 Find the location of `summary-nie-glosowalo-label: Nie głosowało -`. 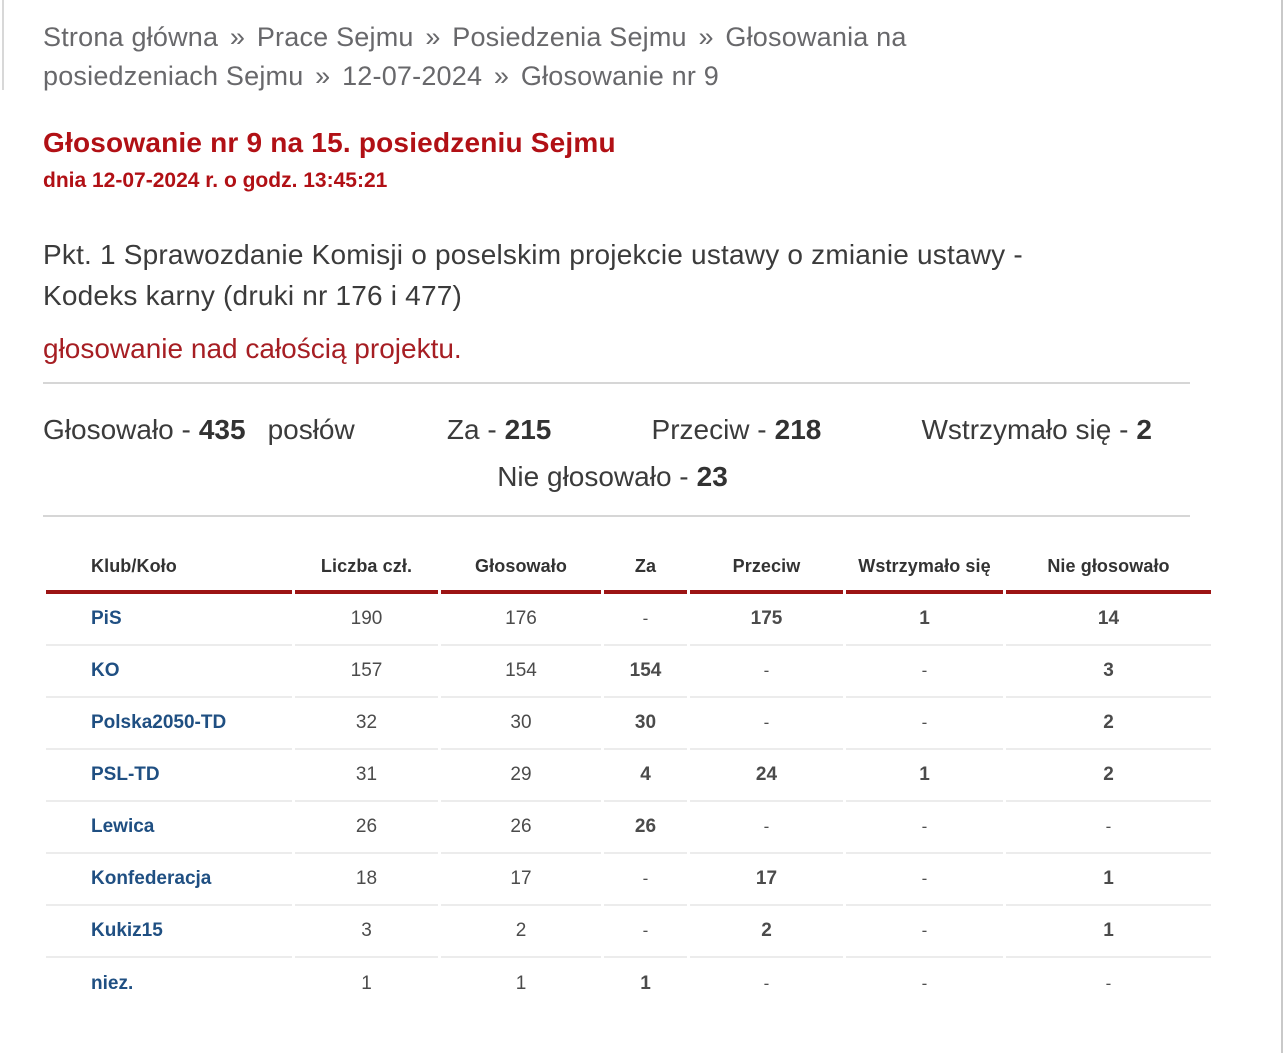

summary-nie-glosowalo-label: Nie głosowało - is located at coordinates (593, 476).